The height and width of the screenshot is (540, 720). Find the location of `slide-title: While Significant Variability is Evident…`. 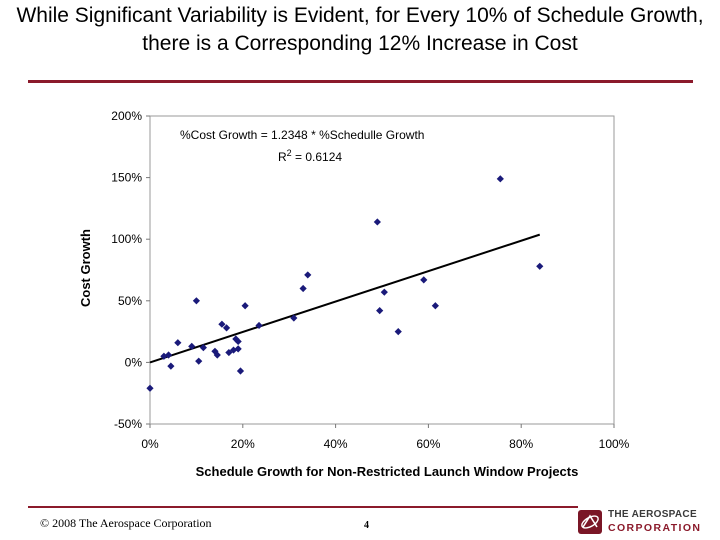

slide-title: While Significant Variability is Evident… is located at coordinates (360, 29).